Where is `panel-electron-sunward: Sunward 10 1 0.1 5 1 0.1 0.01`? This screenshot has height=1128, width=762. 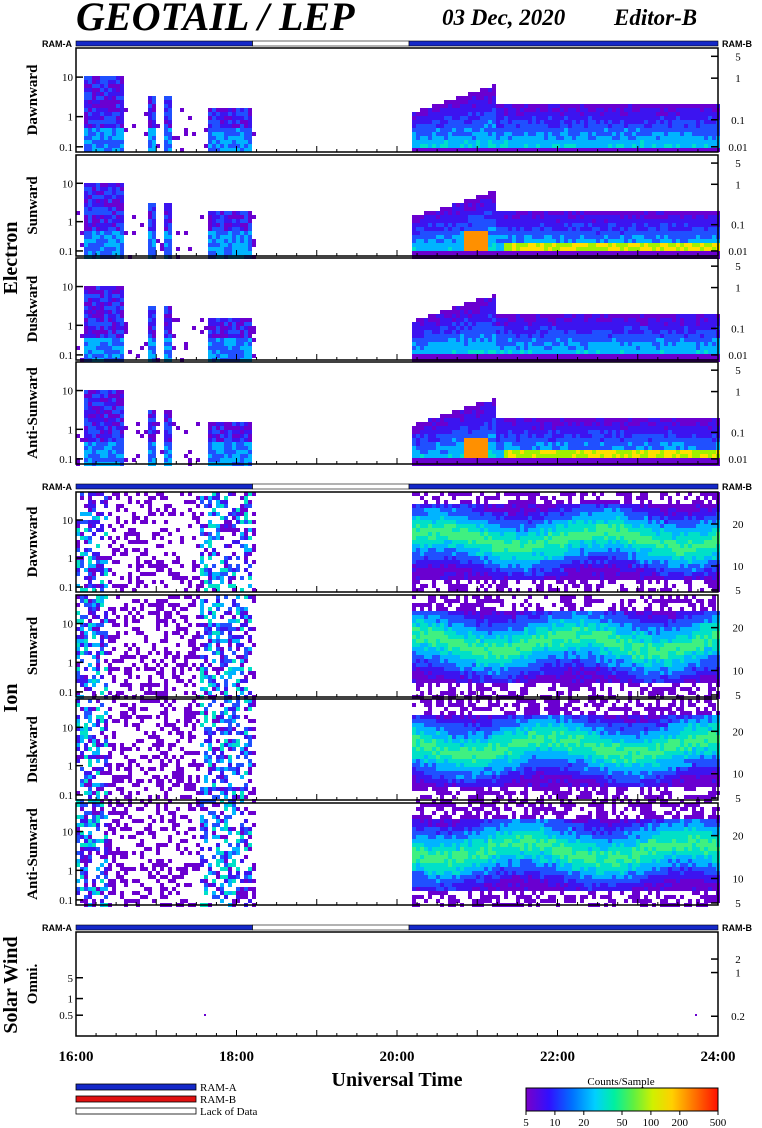 panel-electron-sunward: Sunward 10 1 0.1 5 1 0.1 0.01 is located at coordinates (386, 206).